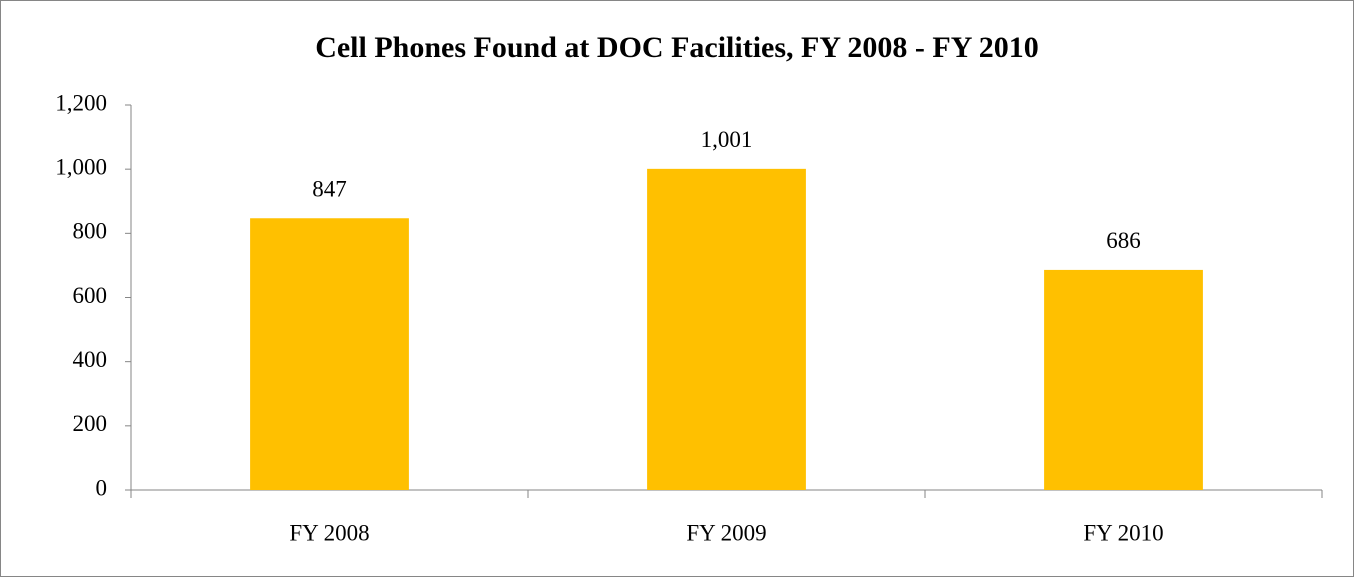 The width and height of the screenshot is (1354, 577). Describe the element at coordinates (81, 166) in the screenshot. I see `y-tick-label: 1,000` at that location.